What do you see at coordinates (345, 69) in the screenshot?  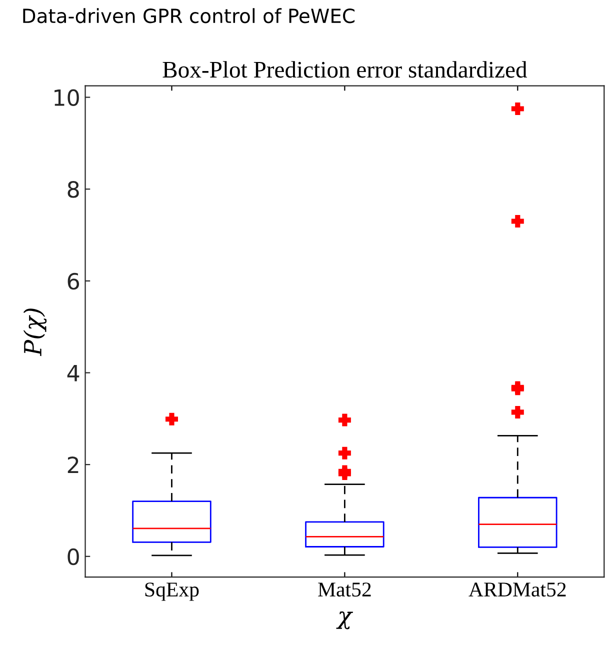 I see `chart-title: Box-Plot Prediction error standardized` at bounding box center [345, 69].